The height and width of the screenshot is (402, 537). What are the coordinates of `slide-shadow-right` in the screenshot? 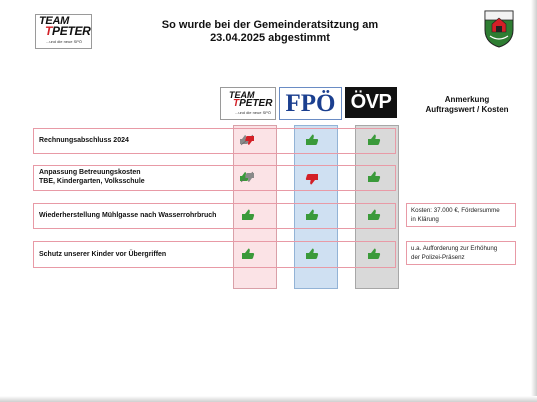 It's located at (534, 201).